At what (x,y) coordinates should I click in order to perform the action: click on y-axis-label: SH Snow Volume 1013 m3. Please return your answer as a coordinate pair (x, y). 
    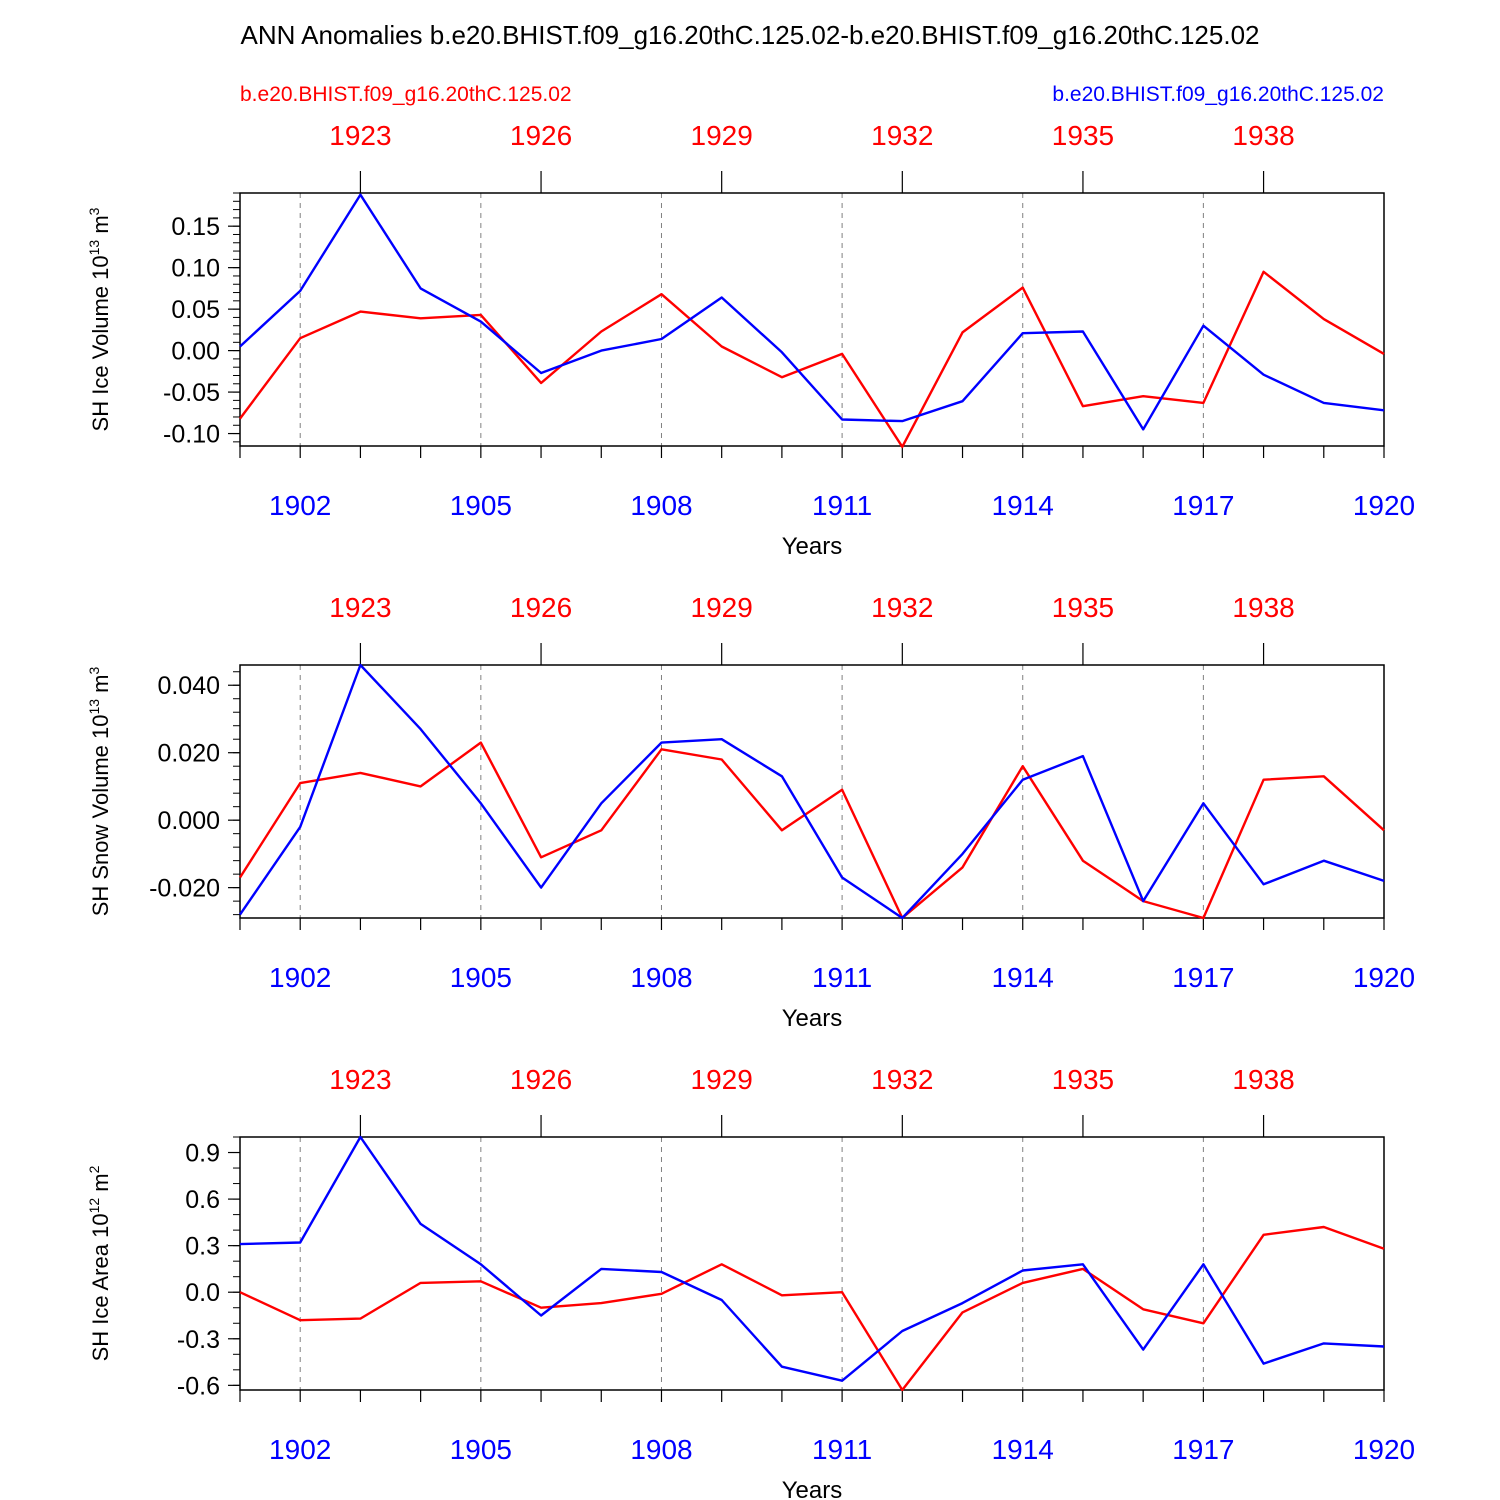
    Looking at the image, I should click on (99, 791).